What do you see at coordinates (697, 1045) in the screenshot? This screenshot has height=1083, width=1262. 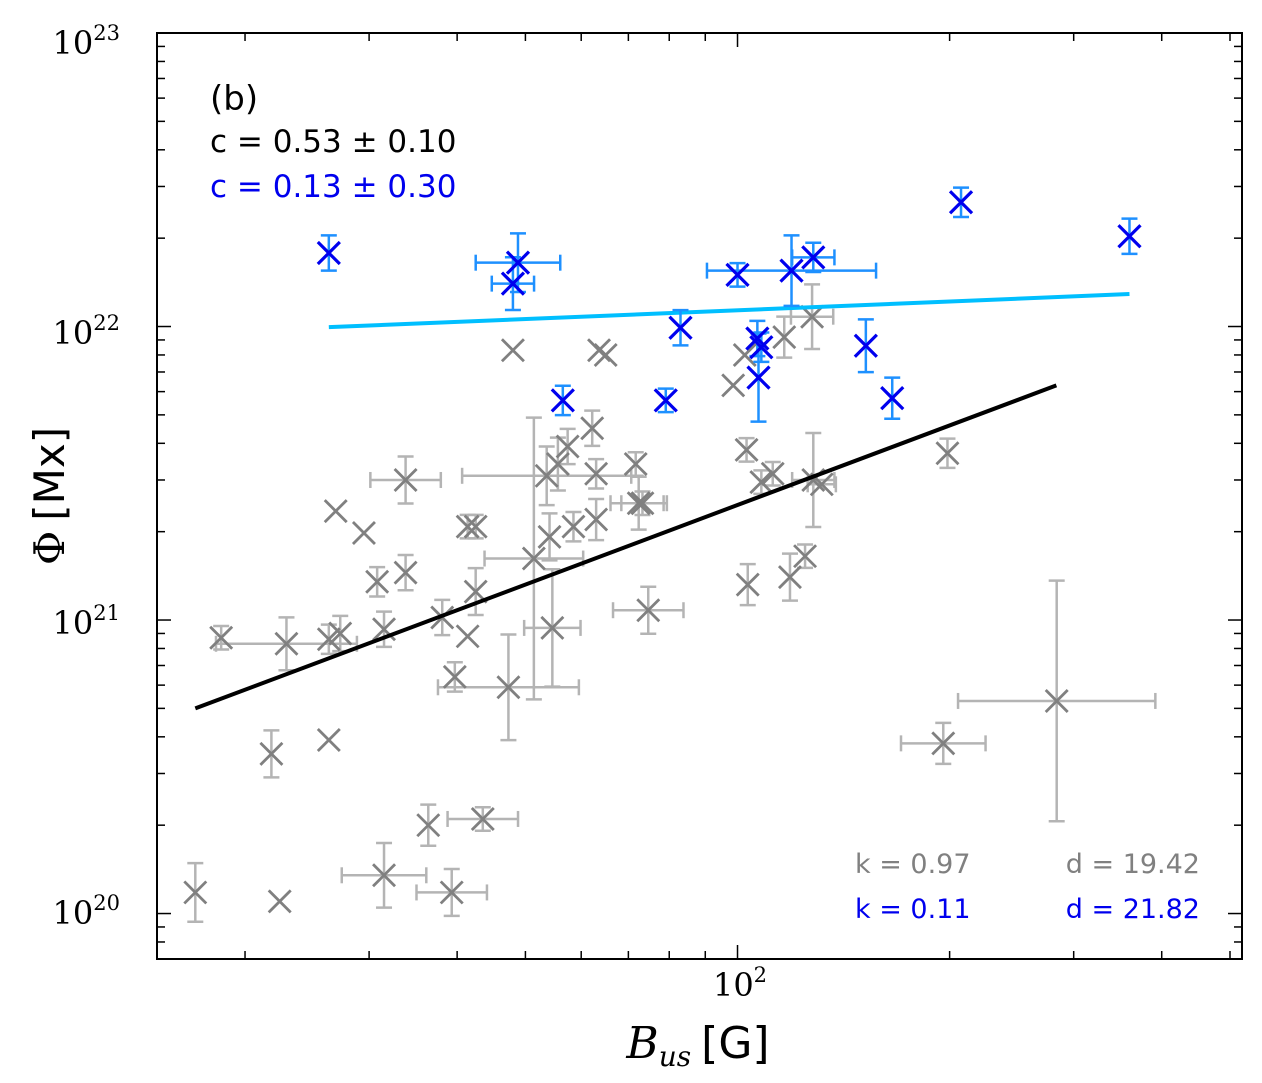 I see `x-axis-title: Bus [G]` at bounding box center [697, 1045].